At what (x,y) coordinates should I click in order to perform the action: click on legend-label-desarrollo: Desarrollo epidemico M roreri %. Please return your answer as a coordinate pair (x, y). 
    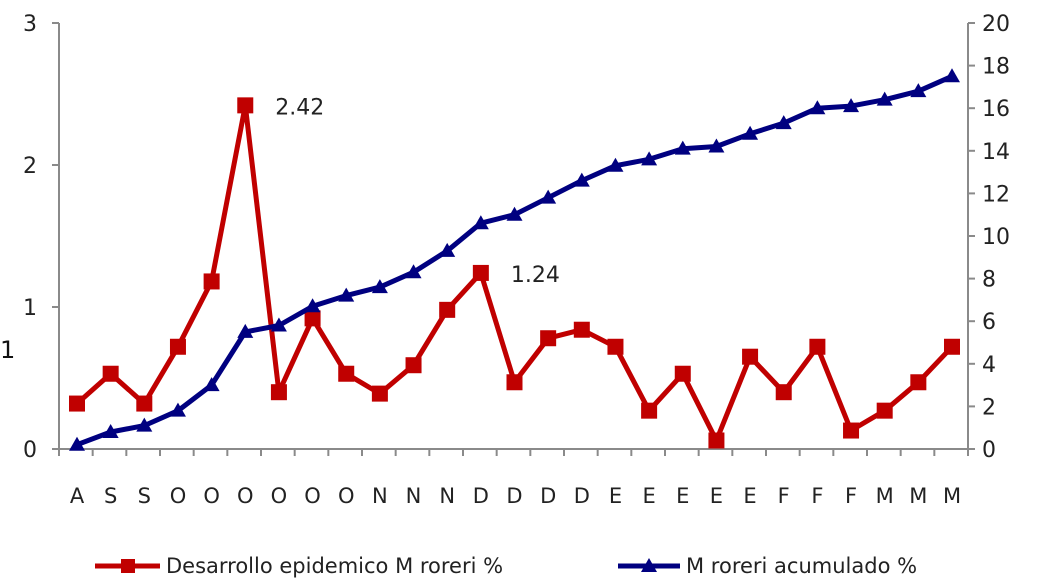
    Looking at the image, I should click on (334, 566).